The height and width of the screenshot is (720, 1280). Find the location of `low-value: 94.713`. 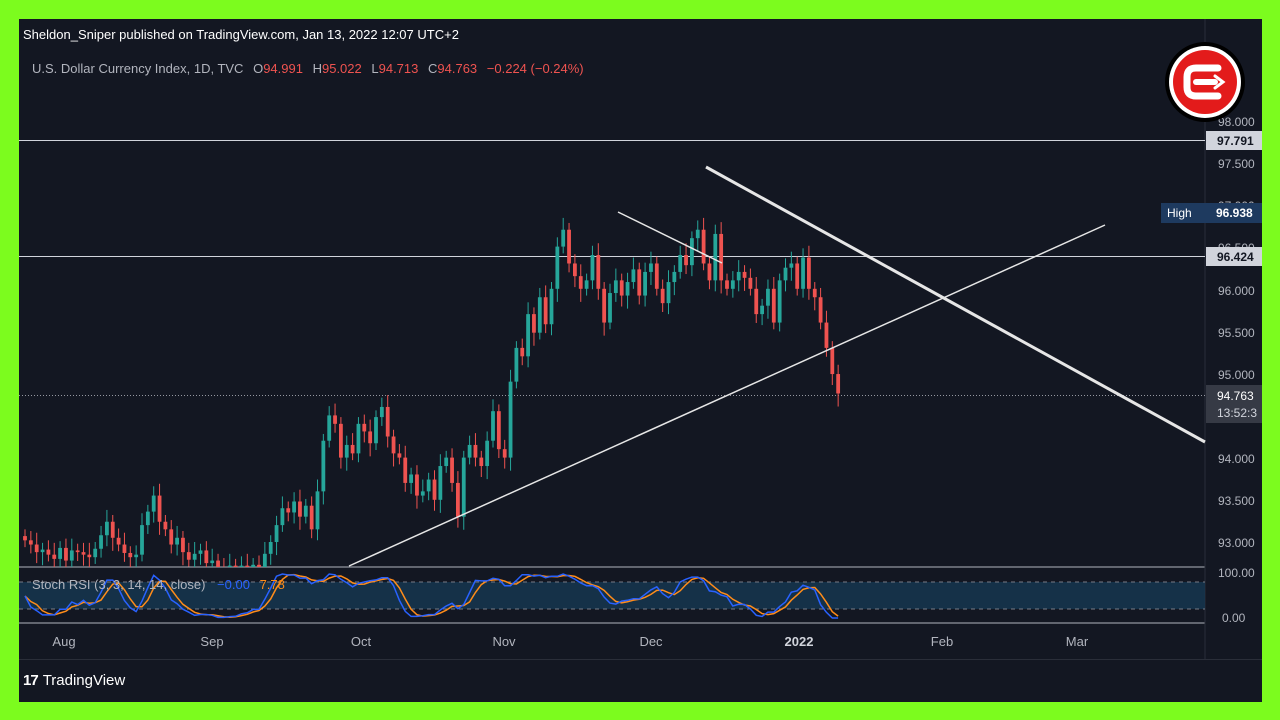

low-value: 94.713 is located at coordinates (398, 68).